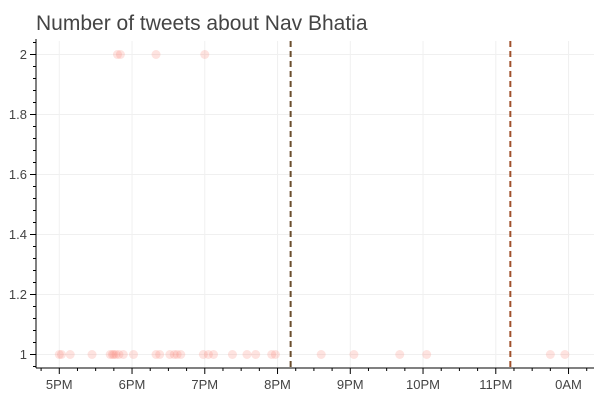 Image resolution: width=600 pixels, height=400 pixels. I want to click on y-tick-label: 2, so click(23, 54).